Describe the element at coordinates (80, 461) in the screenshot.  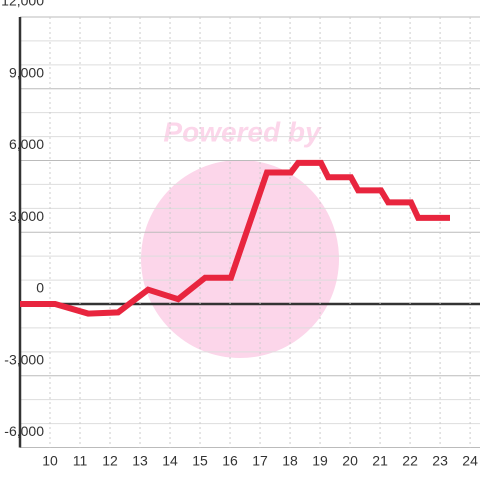
I see `x-tick-label: 11` at that location.